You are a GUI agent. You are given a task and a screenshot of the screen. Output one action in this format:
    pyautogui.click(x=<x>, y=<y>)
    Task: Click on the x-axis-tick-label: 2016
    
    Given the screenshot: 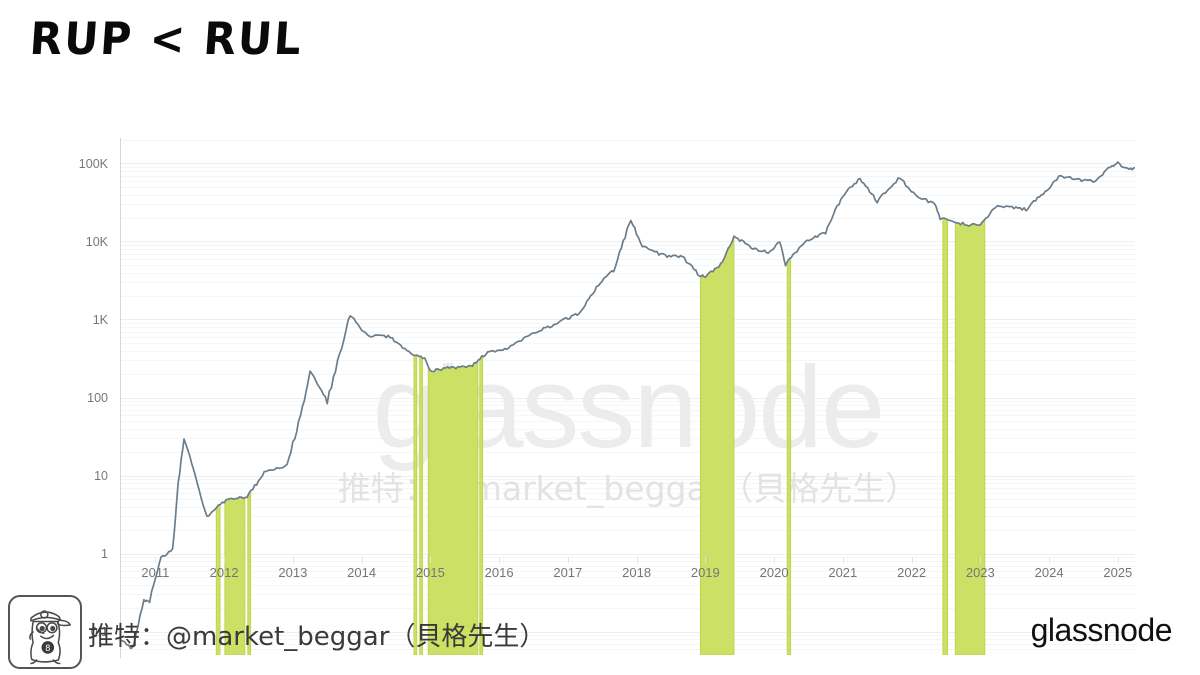 What is the action you would take?
    pyautogui.click(x=499, y=572)
    